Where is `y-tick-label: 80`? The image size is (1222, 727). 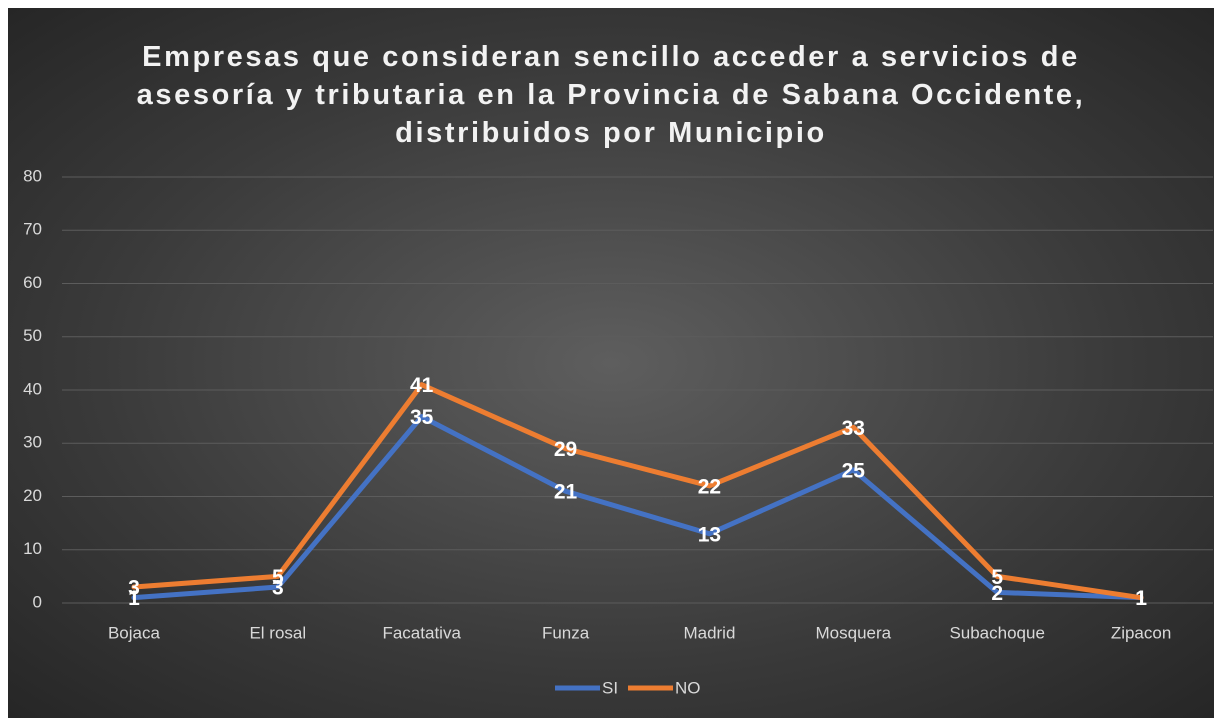 y-tick-label: 80 is located at coordinates (32, 175).